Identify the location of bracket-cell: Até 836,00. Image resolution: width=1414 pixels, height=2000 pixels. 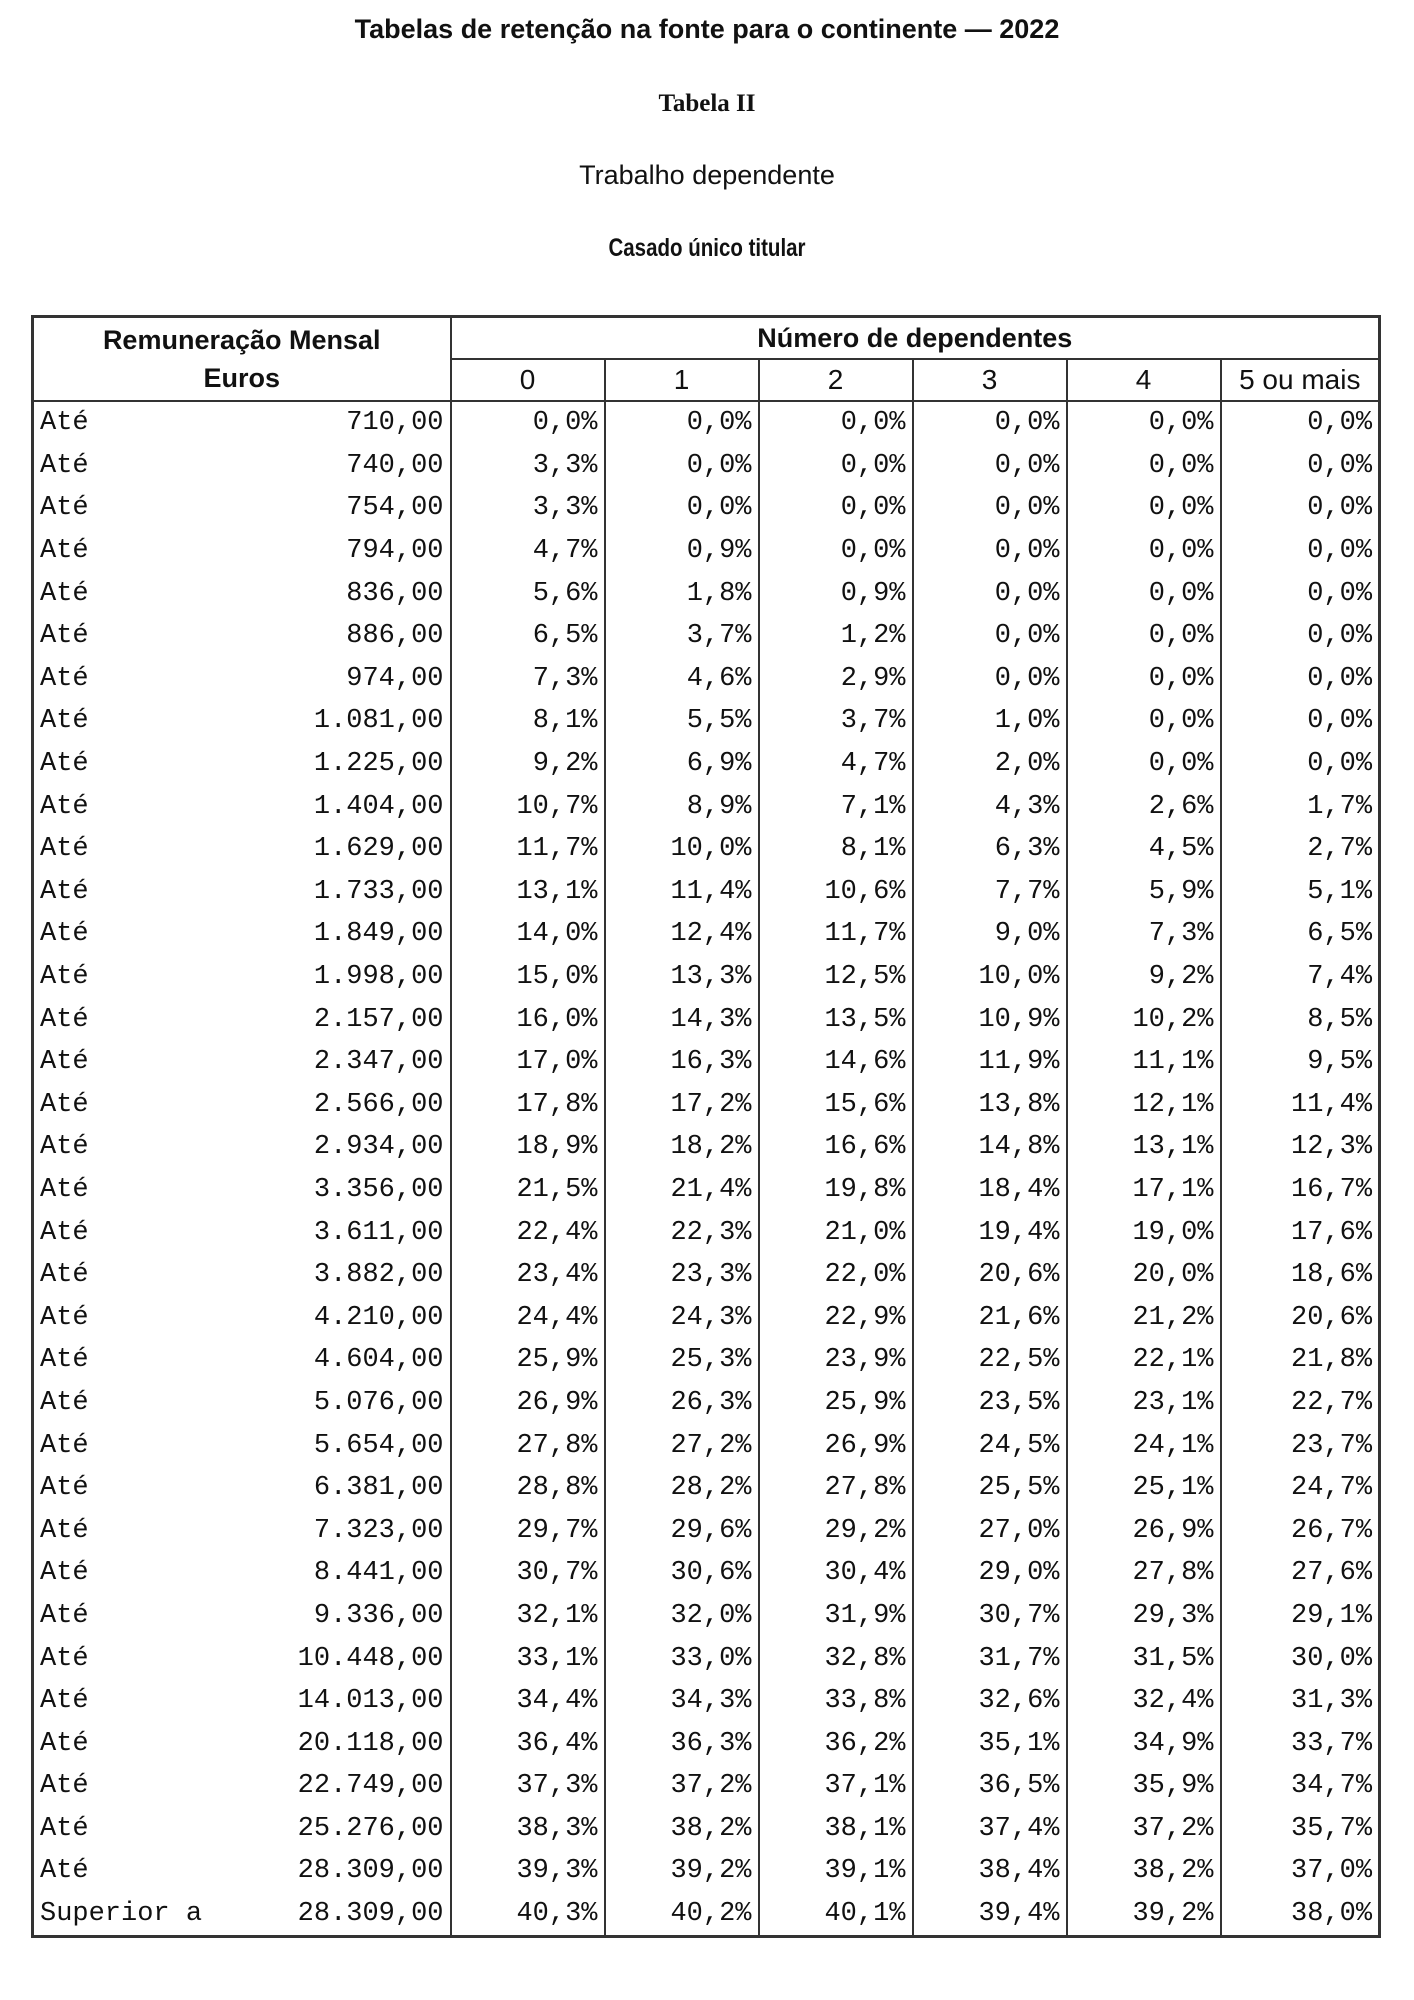
(241, 593).